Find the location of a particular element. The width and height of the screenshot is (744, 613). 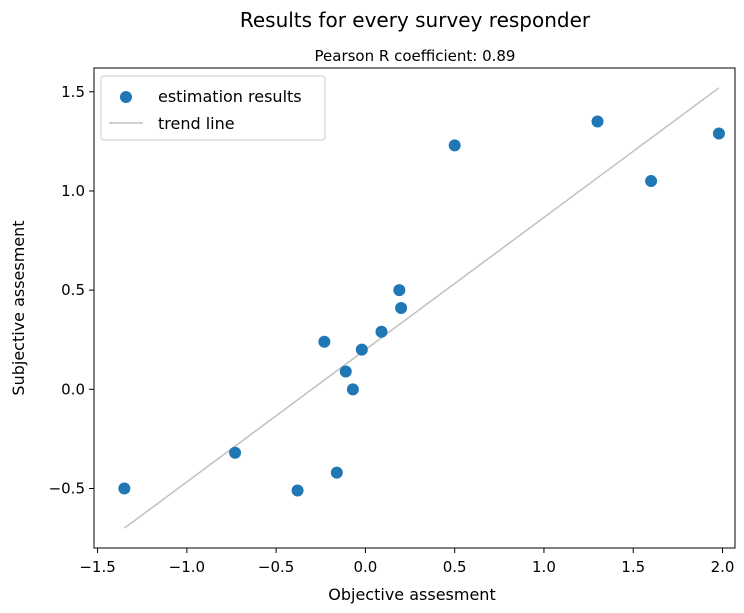

chart-subtitle: Pearson R coefficient: 0.89 is located at coordinates (415, 56).